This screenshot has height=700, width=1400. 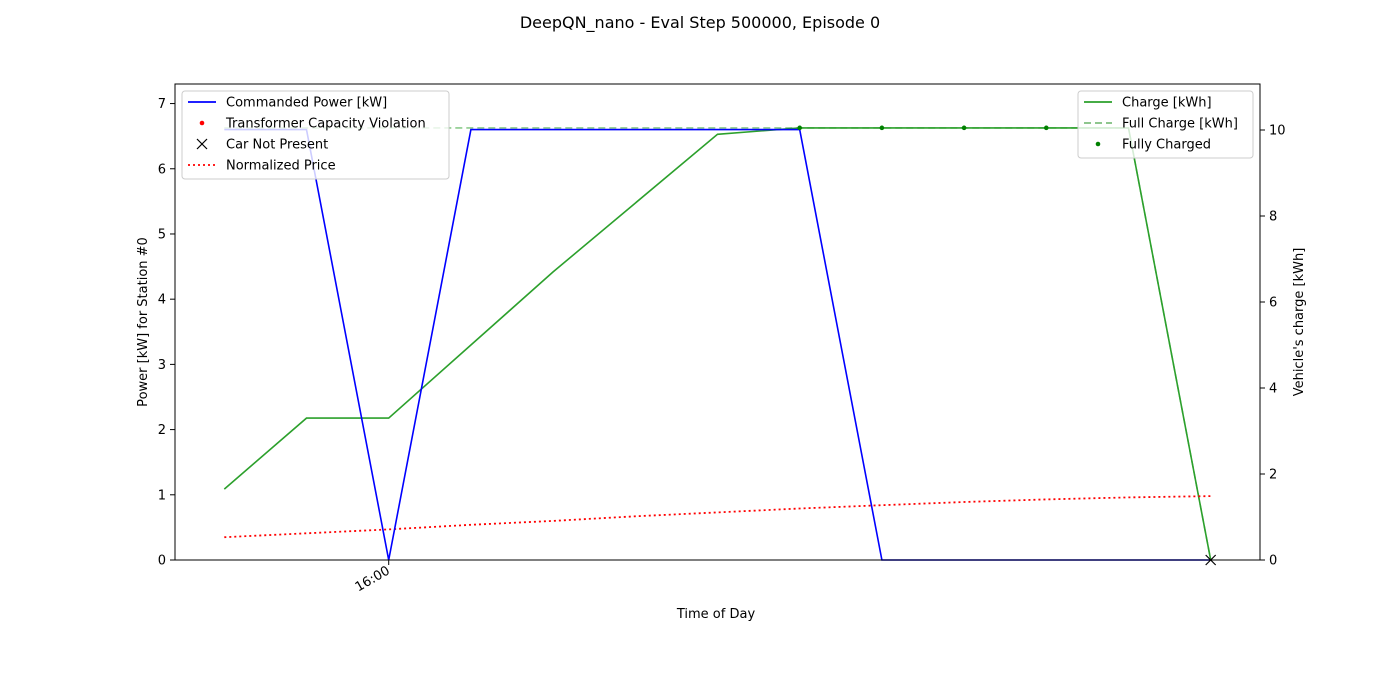 I want to click on right-y-tick-label: 2, so click(x=1273, y=475).